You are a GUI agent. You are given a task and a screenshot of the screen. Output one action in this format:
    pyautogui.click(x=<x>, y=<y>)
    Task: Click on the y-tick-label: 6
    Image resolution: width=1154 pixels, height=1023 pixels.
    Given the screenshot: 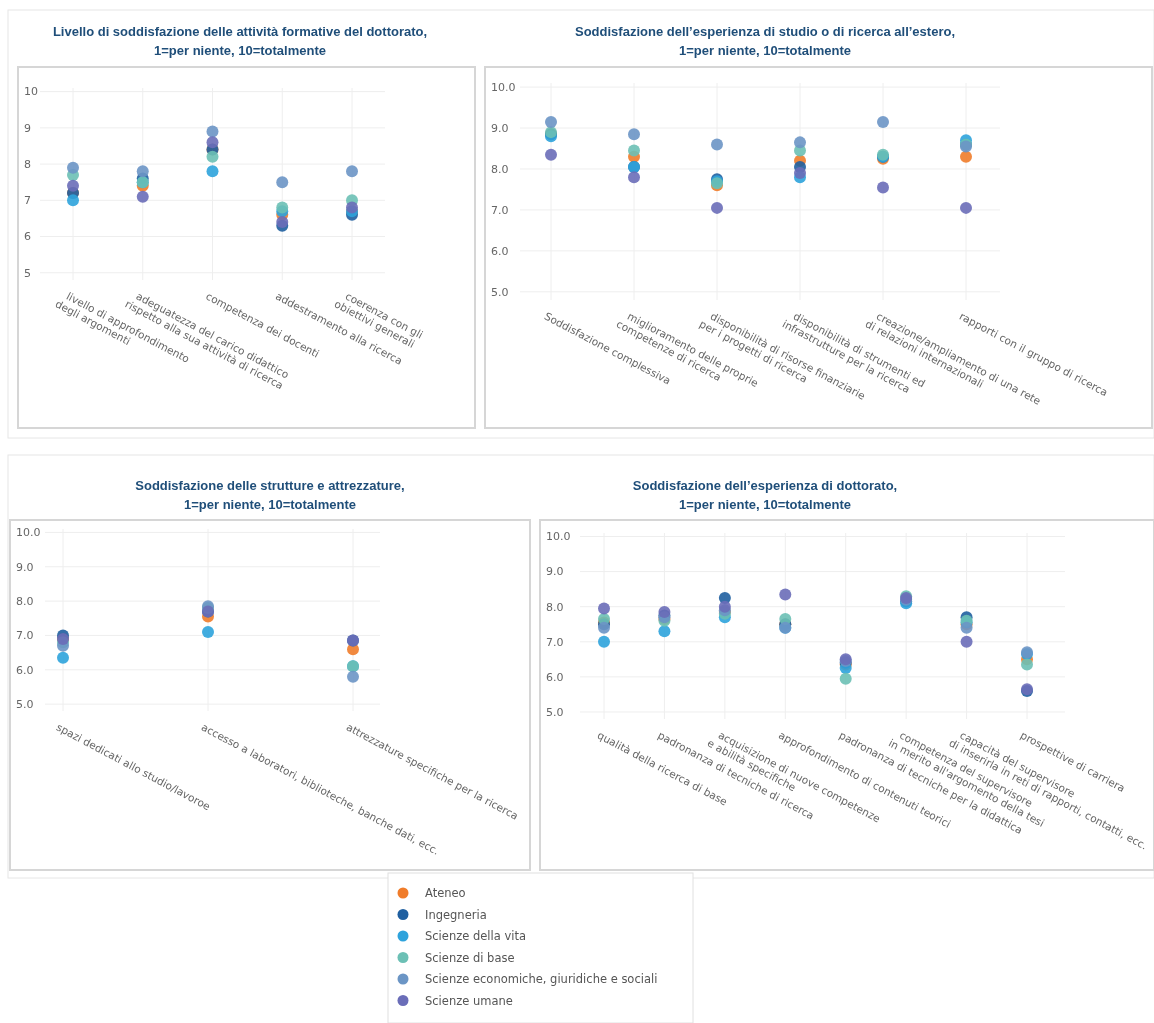 What is the action you would take?
    pyautogui.click(x=27, y=237)
    